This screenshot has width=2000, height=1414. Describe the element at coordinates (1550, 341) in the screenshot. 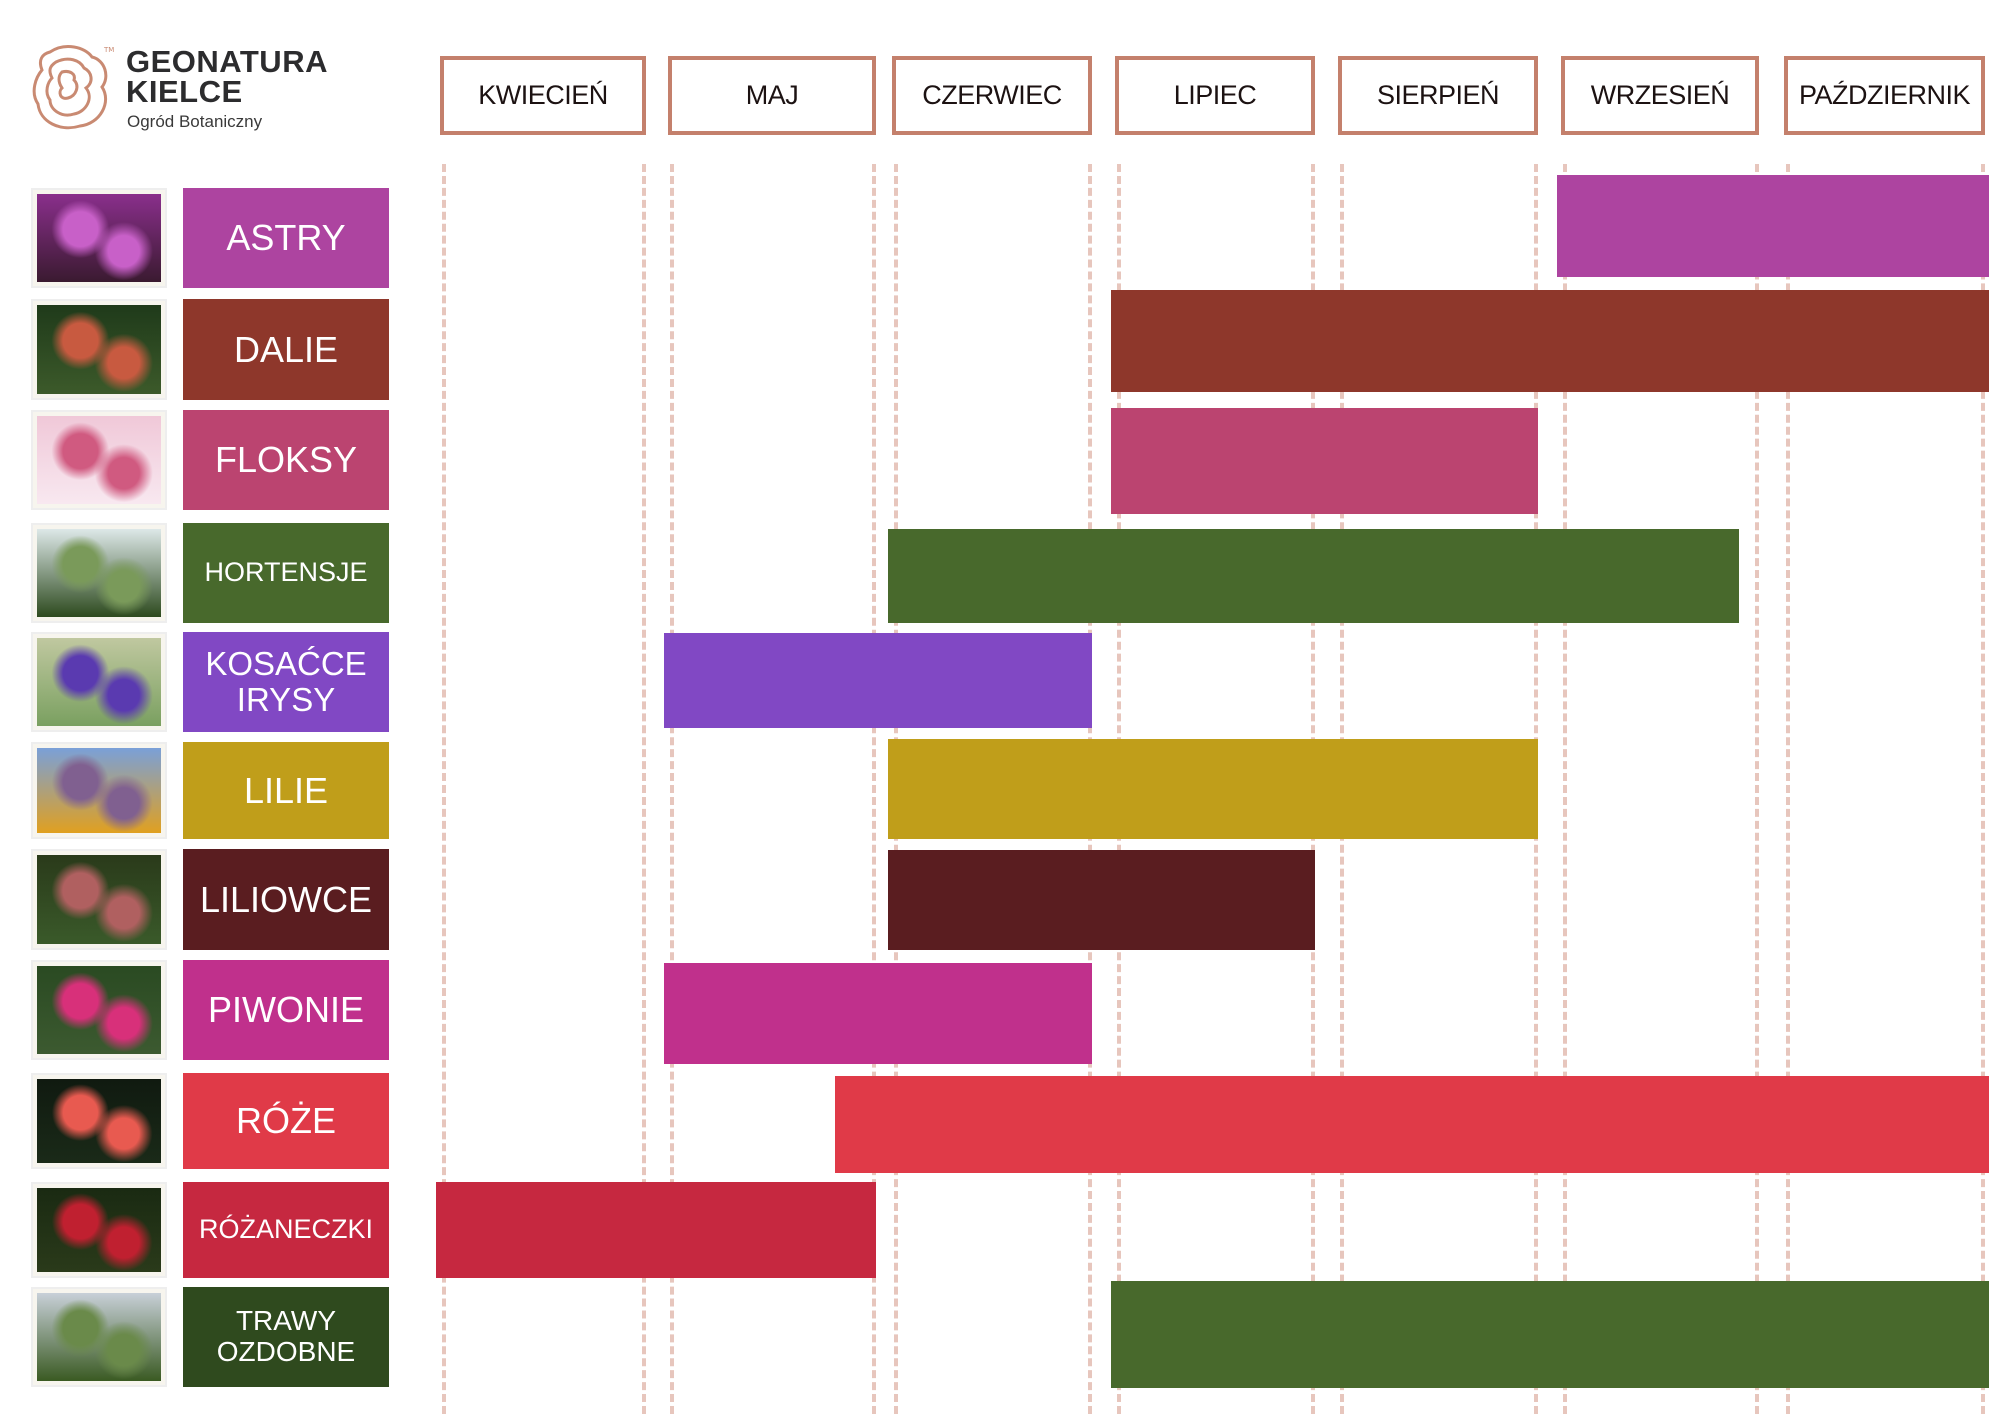

I see `bloom-bar-dalie` at that location.